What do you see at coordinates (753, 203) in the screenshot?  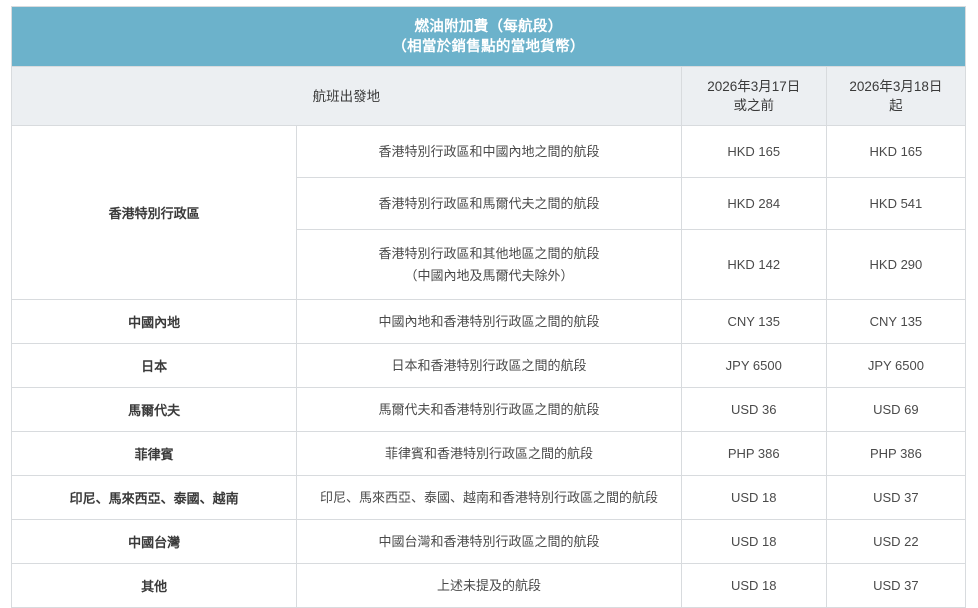 I see `row-price-period-1: HKD 284` at bounding box center [753, 203].